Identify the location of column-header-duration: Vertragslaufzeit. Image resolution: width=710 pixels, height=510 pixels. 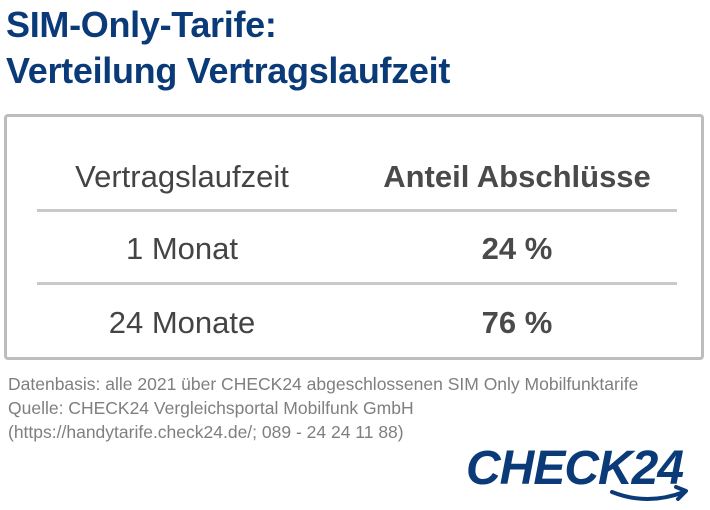
(182, 176).